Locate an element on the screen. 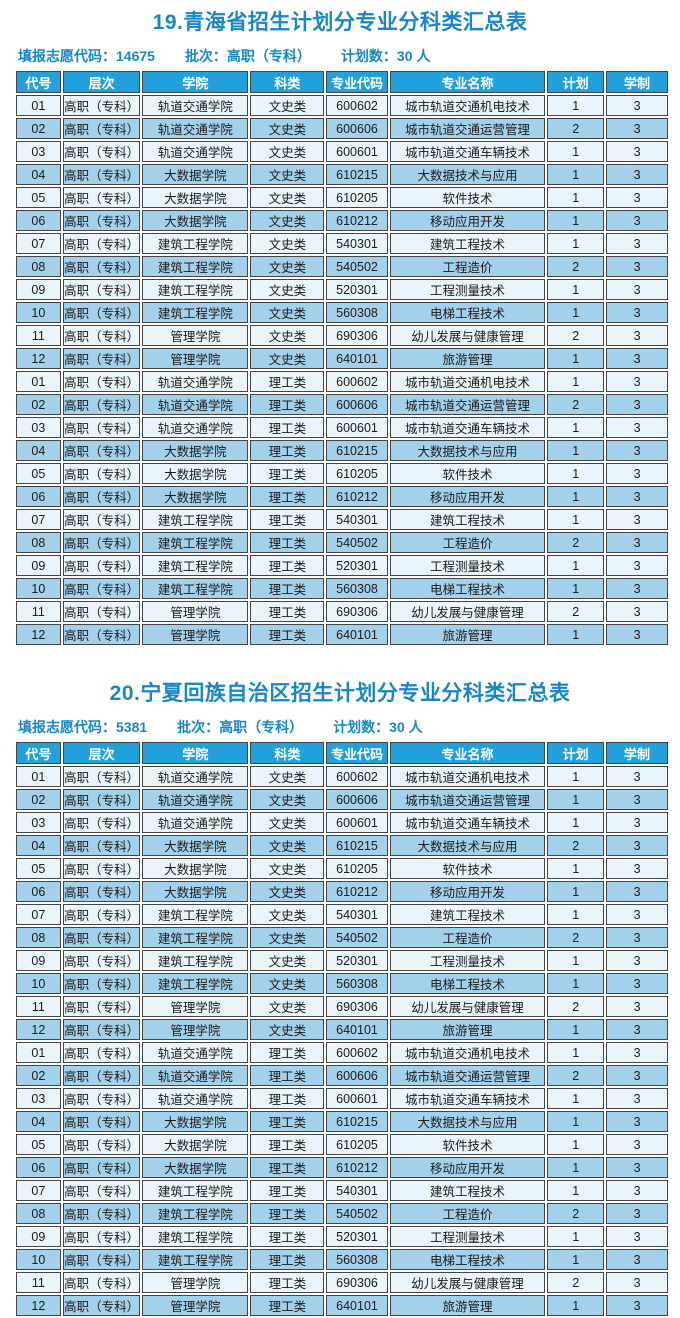 This screenshot has height=1318, width=680. table-row: 08 高职（专科） 建筑工程学院 理工类 540502 工程造价 2 3 is located at coordinates (342, 542).